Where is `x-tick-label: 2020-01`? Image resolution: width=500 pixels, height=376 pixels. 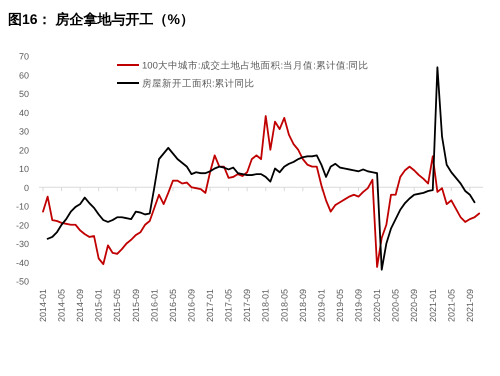 x-tick-label: 2020-01 is located at coordinates (377, 305).